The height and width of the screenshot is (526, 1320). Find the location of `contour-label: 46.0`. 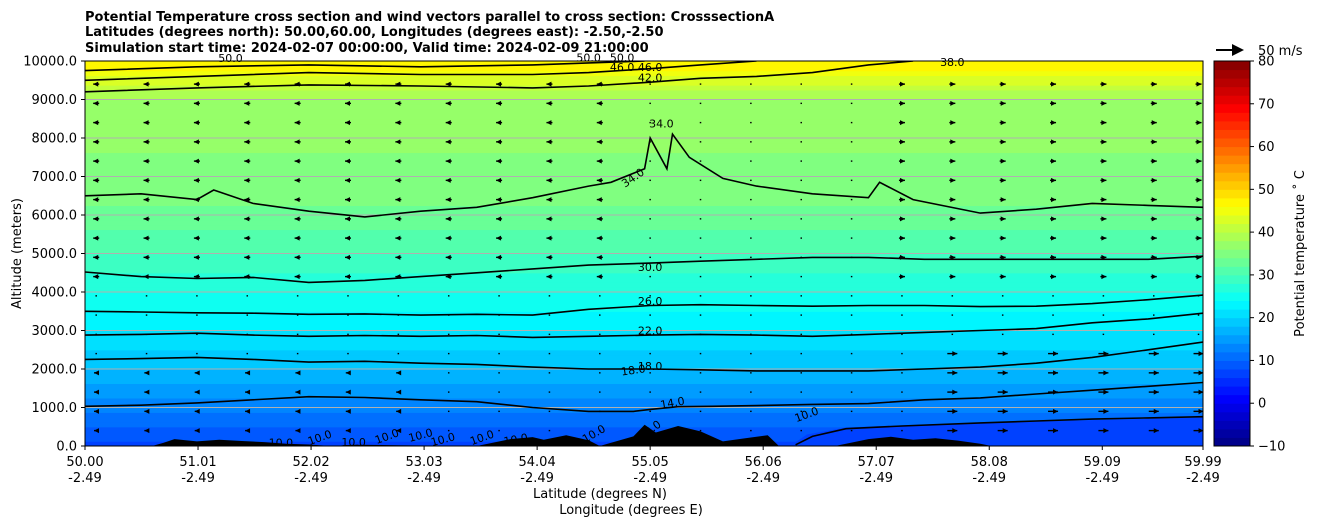

contour-label: 46.0 is located at coordinates (650, 67).